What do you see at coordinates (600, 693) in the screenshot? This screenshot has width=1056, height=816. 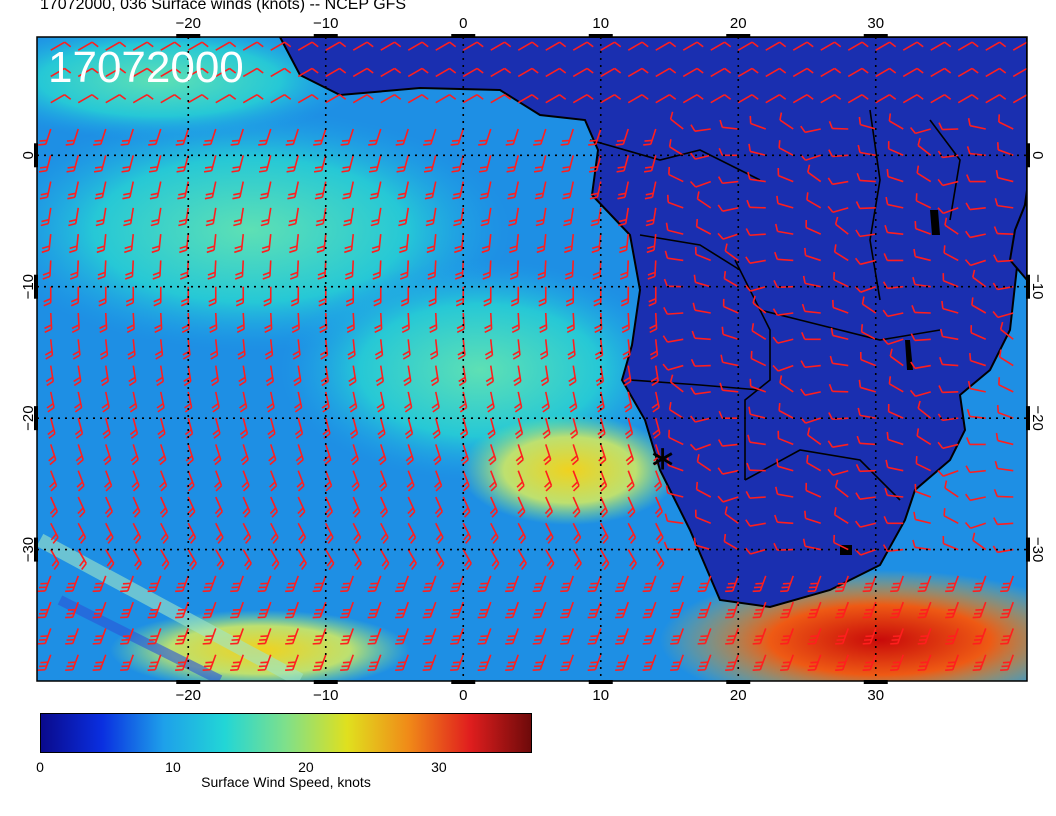 I see `lon-tick-label: 10` at bounding box center [600, 693].